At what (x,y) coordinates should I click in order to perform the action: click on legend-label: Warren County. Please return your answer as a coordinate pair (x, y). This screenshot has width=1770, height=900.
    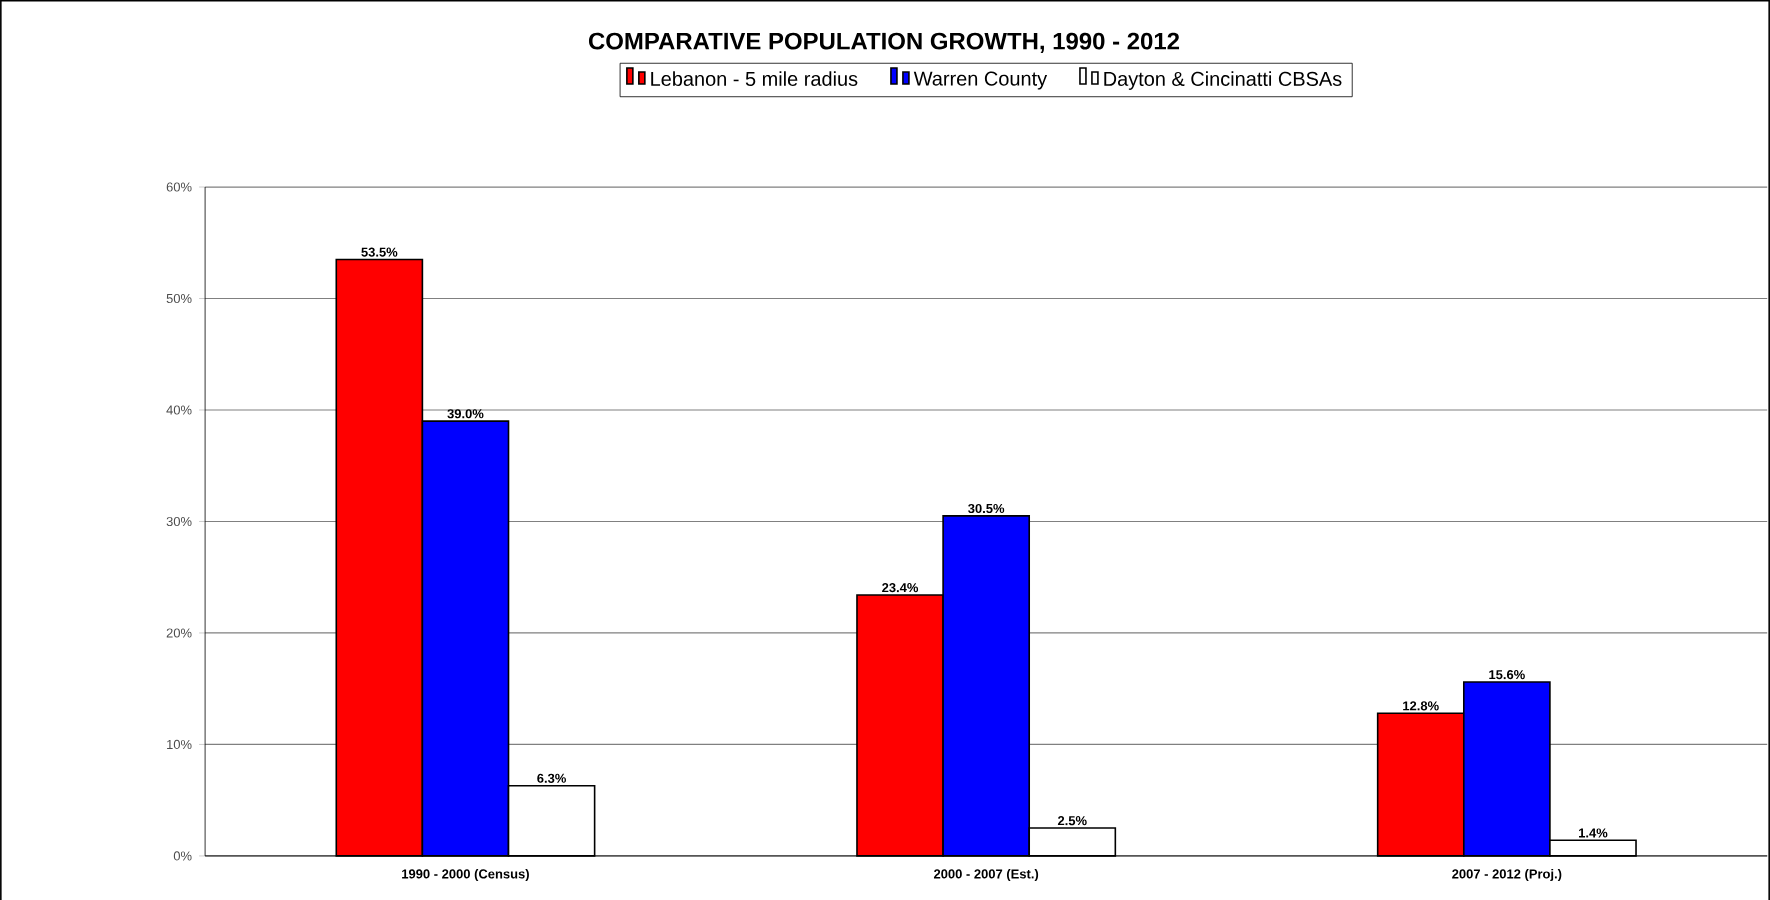
    Looking at the image, I should click on (980, 80).